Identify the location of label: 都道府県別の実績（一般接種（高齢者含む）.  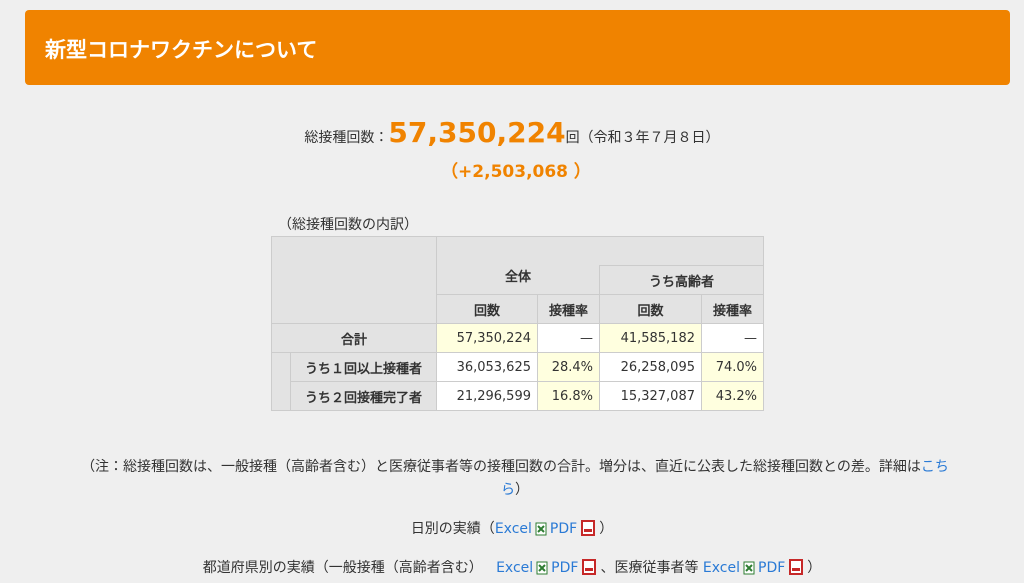
(342, 568).